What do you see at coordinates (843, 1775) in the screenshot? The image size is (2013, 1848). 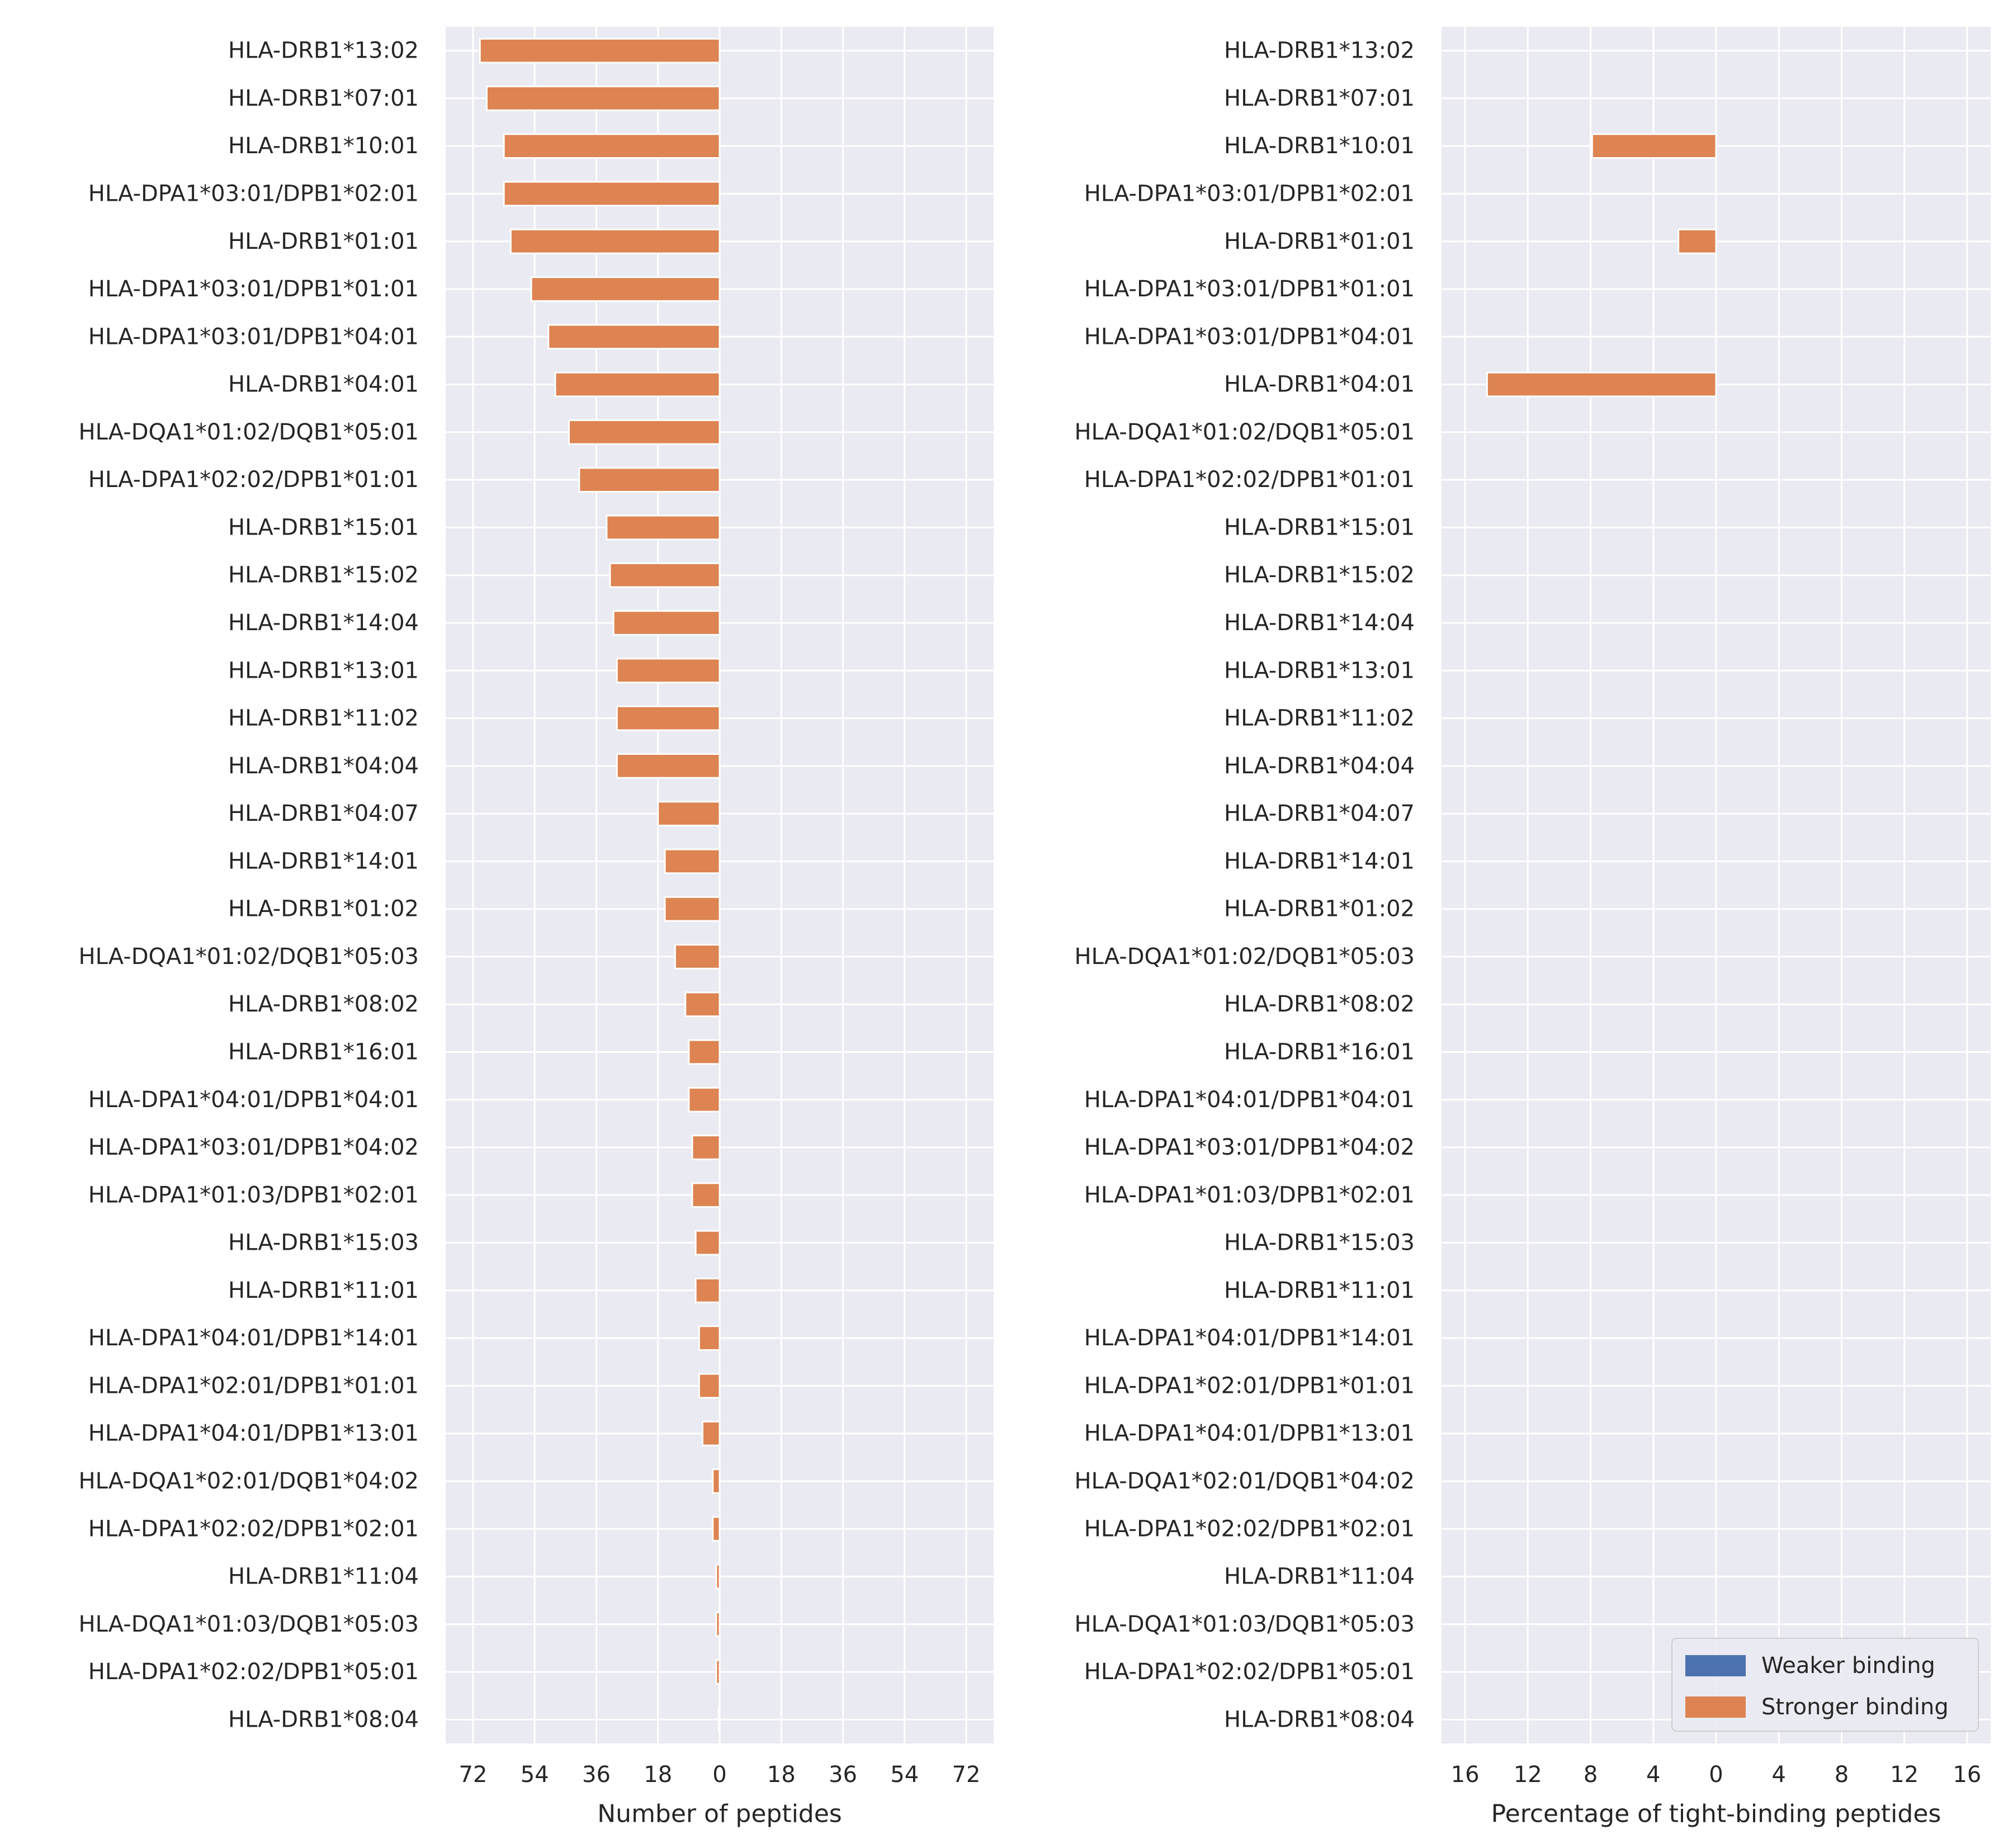 I see `x-tick-label: 36` at bounding box center [843, 1775].